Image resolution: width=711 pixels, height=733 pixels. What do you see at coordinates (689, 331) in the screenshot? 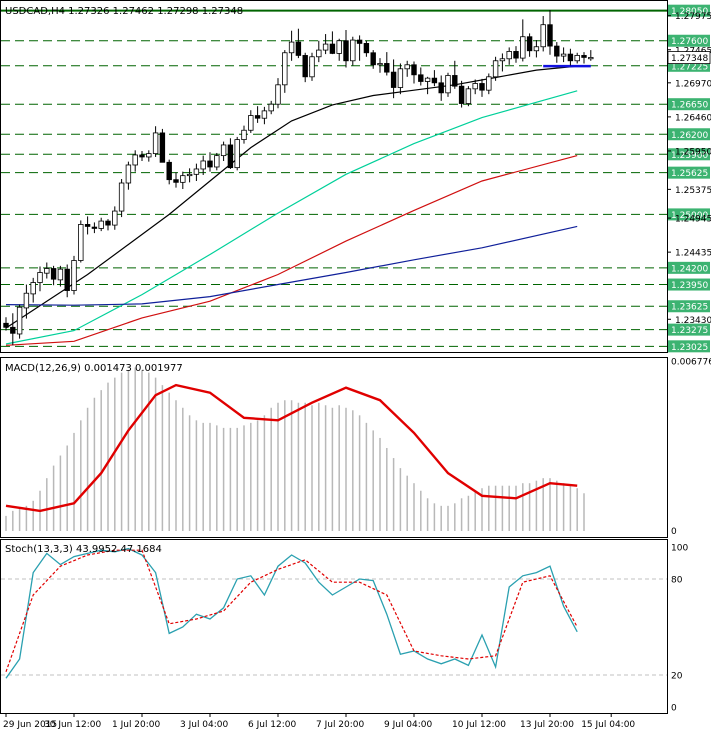
I see `level-label: 1.23275` at bounding box center [689, 331].